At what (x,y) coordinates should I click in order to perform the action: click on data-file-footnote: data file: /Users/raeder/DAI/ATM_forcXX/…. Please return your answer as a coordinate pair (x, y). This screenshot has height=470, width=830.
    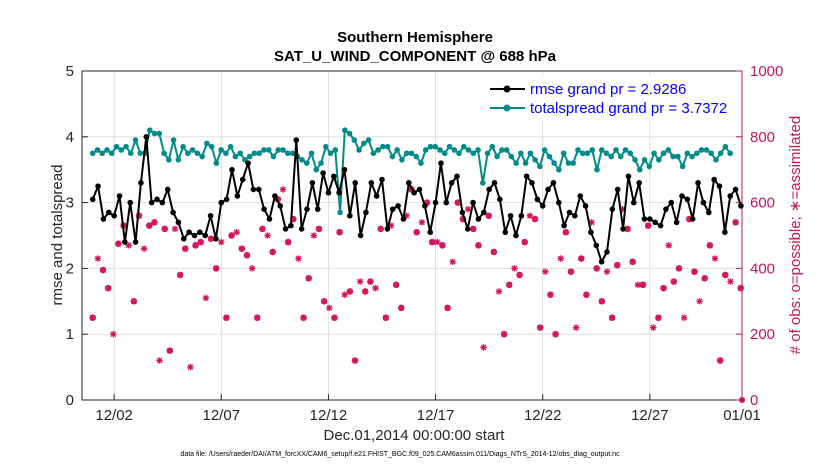
    Looking at the image, I should click on (400, 454).